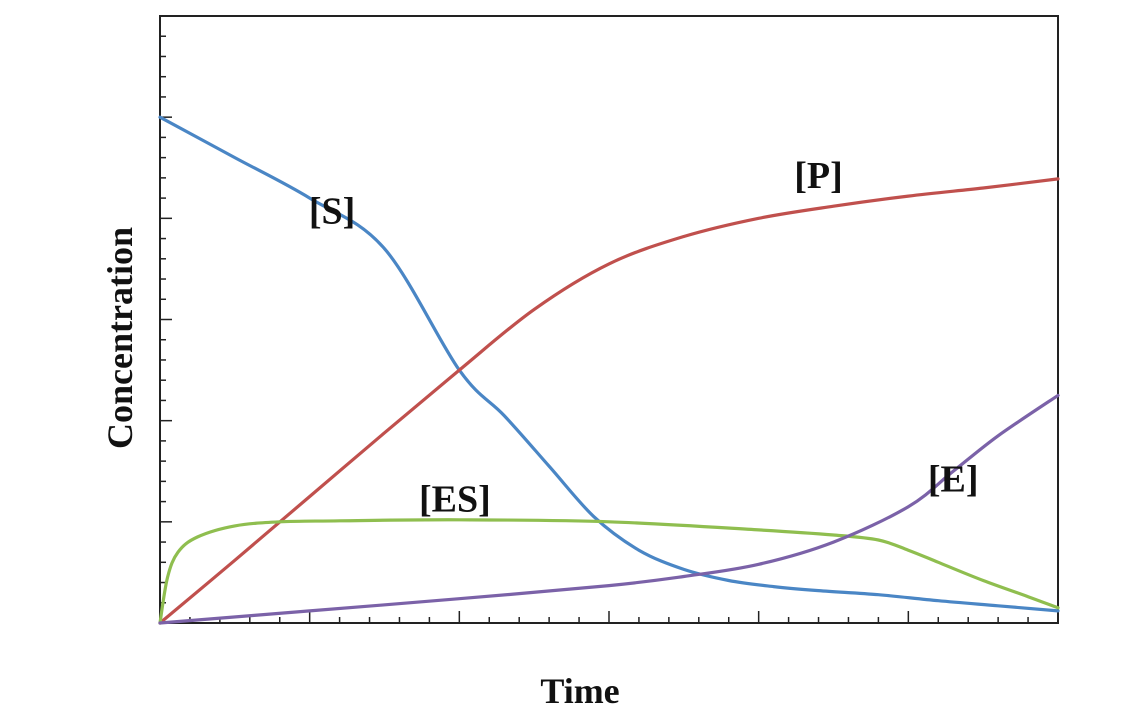 This screenshot has width=1140, height=708. Describe the element at coordinates (818, 176) in the screenshot. I see `curve-label-p: [P]` at that location.